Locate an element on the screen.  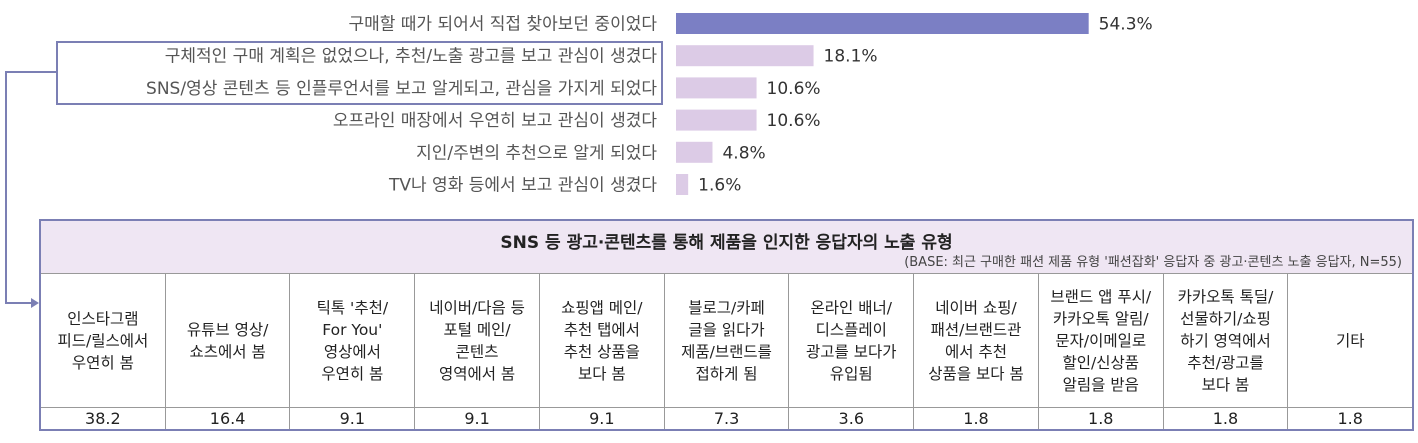
column-header-line: 에서 추천 is located at coordinates (976, 351).